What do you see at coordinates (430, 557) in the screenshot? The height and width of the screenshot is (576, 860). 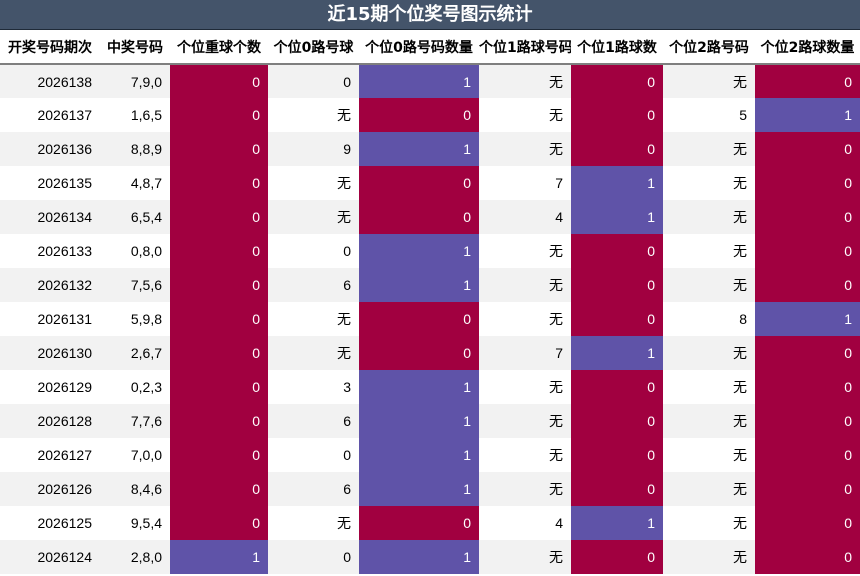 I see `table-row: 2026124 2,8,0 1 0 1 无 0 无 0` at bounding box center [430, 557].